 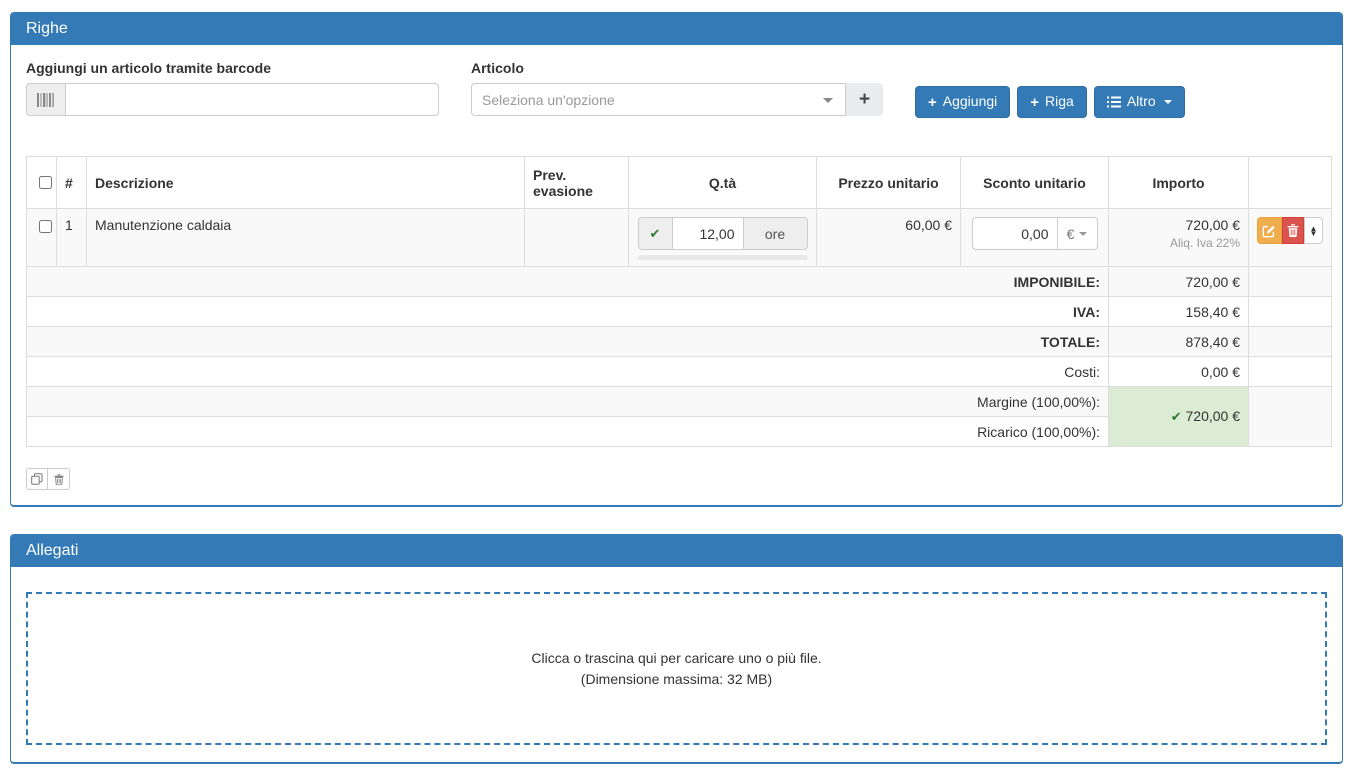 I want to click on altro-dropdown-button: Altro, so click(x=1139, y=102).